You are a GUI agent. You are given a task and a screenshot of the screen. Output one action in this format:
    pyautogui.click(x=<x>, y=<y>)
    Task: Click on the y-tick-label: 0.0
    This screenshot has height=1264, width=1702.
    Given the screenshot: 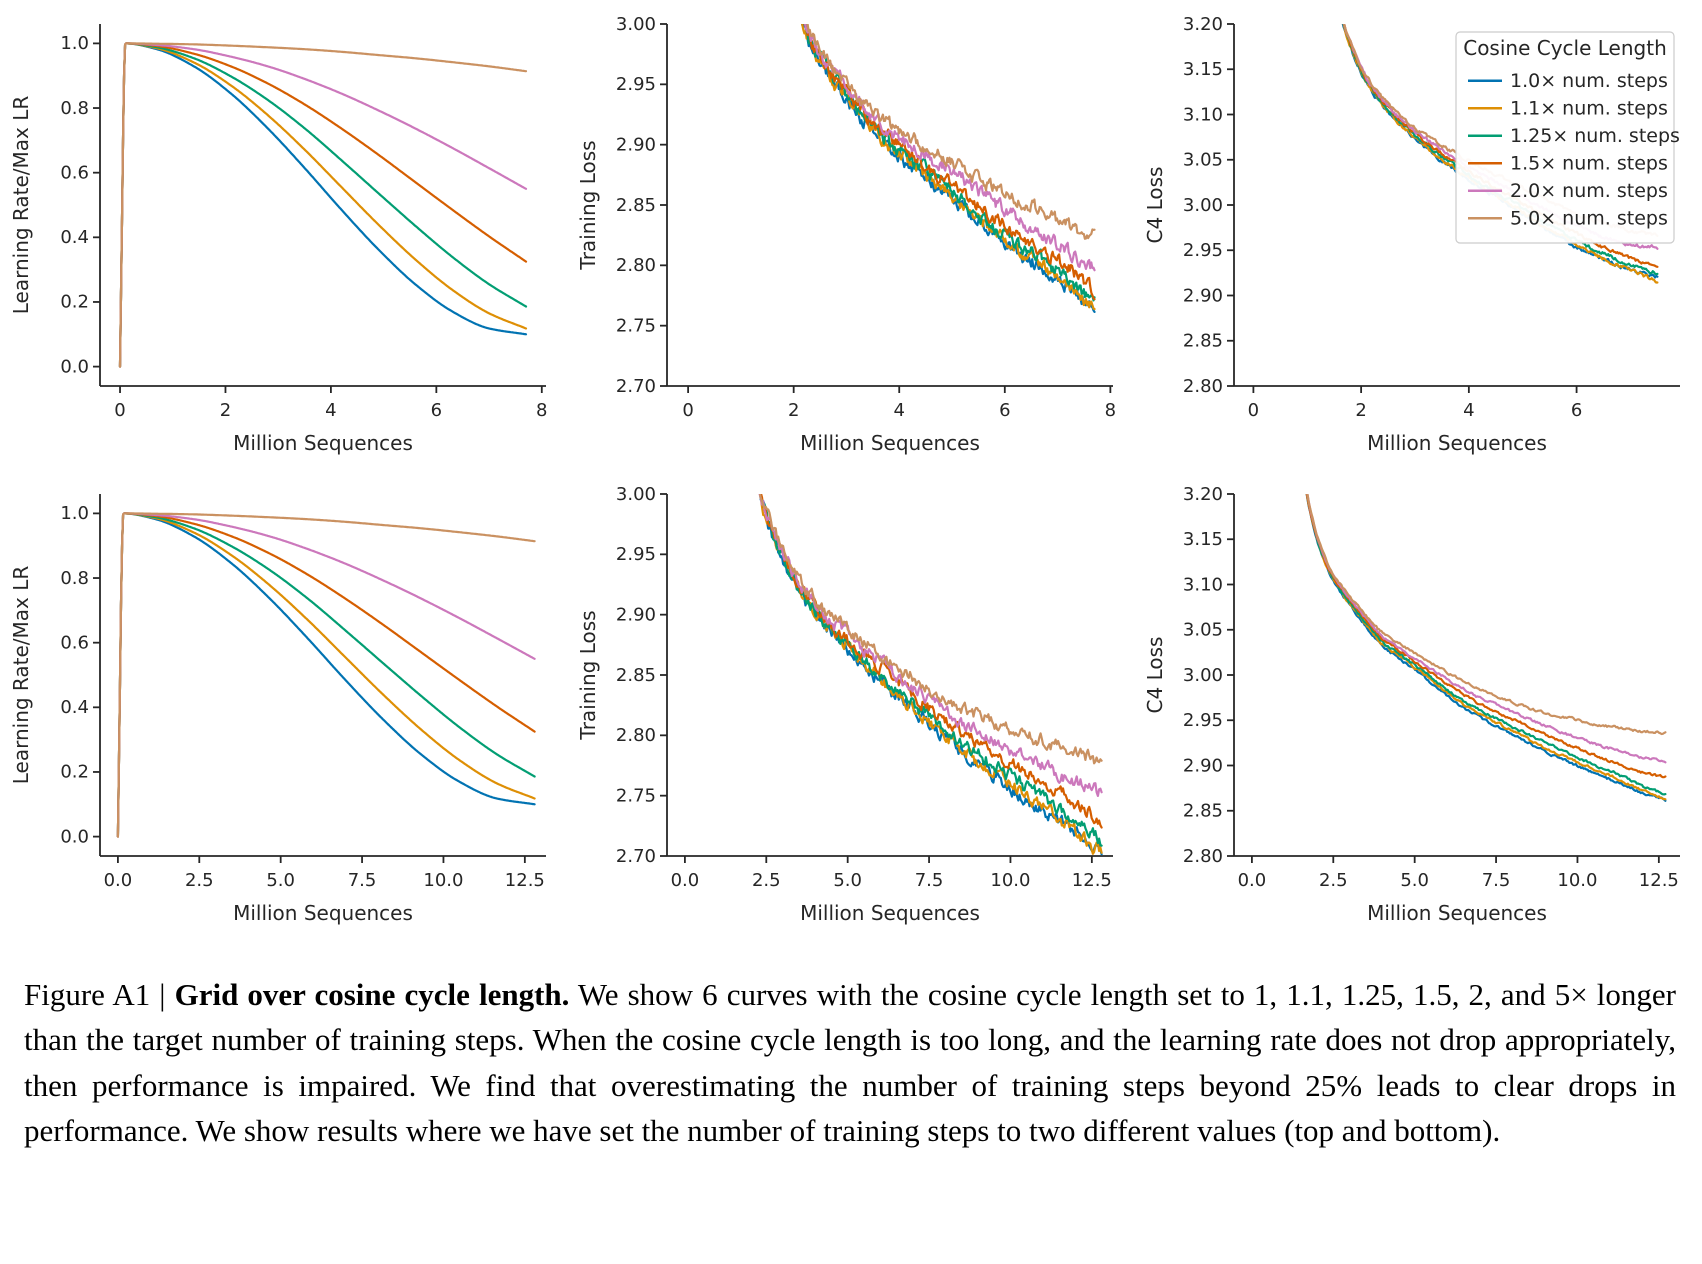 What is the action you would take?
    pyautogui.click(x=74, y=366)
    